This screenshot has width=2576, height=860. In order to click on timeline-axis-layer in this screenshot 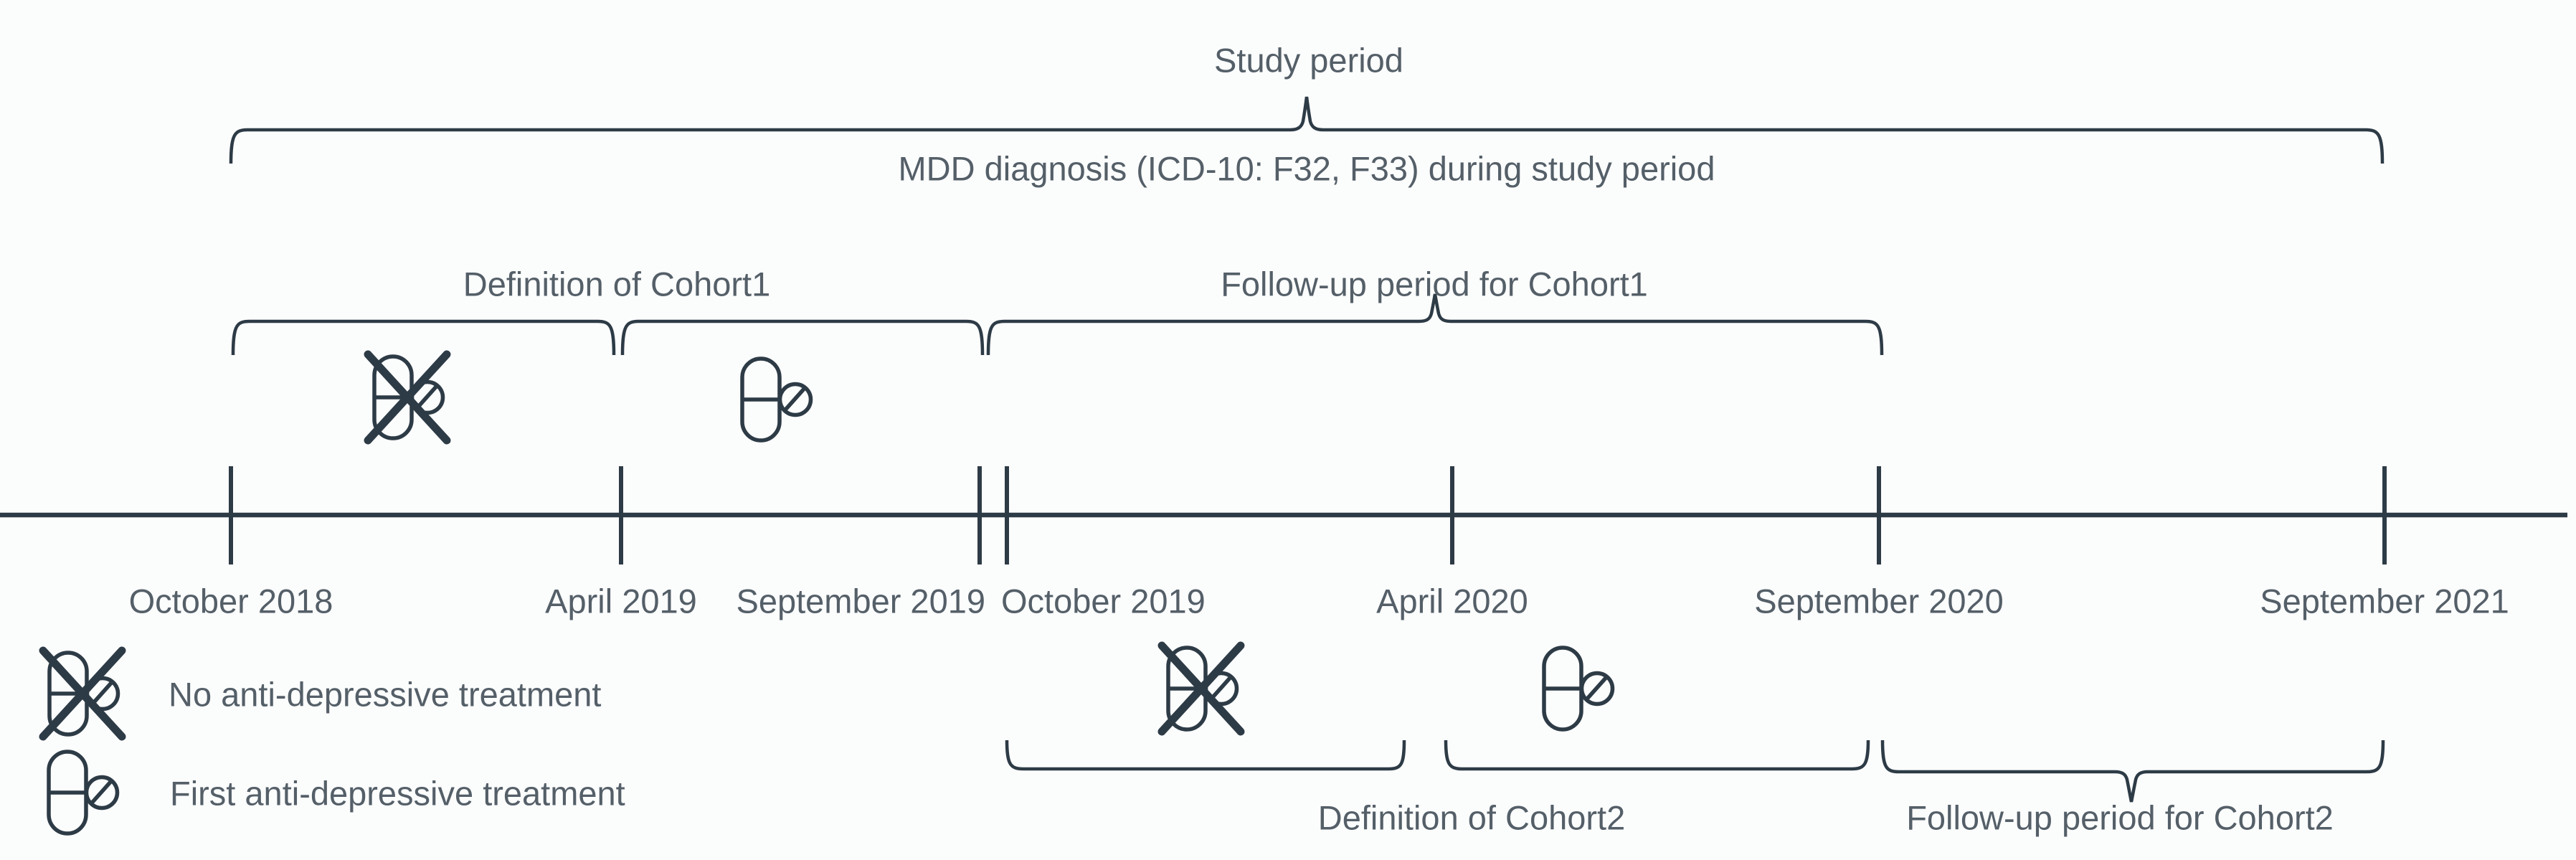, I will do `click(1283, 515)`.